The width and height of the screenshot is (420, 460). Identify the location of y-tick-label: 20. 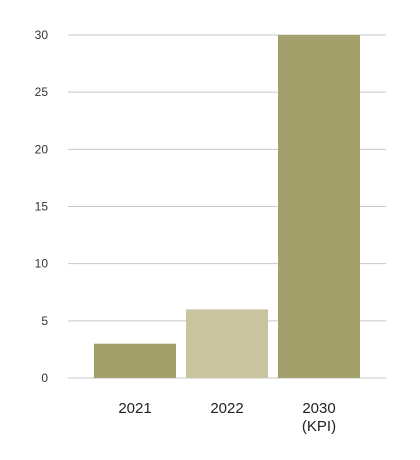
(42, 149).